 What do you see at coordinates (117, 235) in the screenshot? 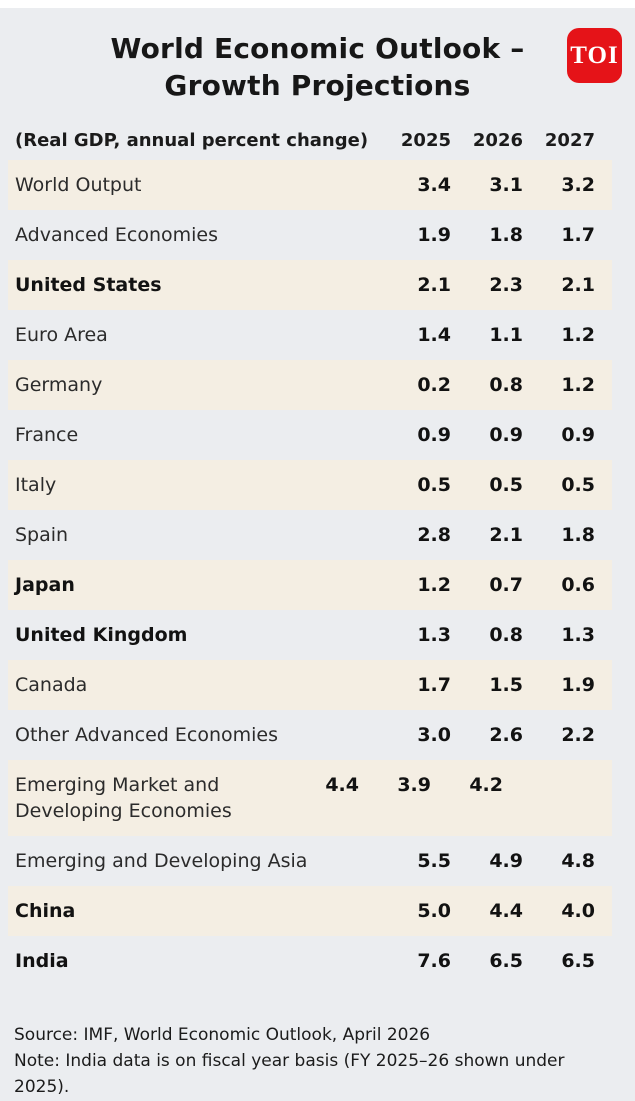
I see `row-label: Advanced Economies` at bounding box center [117, 235].